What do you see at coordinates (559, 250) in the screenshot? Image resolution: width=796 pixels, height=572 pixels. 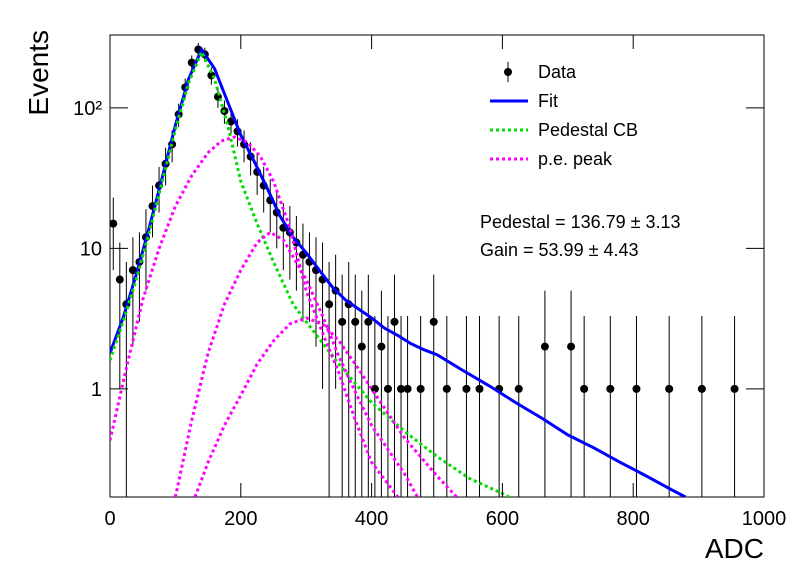 I see `annotation: Gain = 53.99 ± 4.43` at bounding box center [559, 250].